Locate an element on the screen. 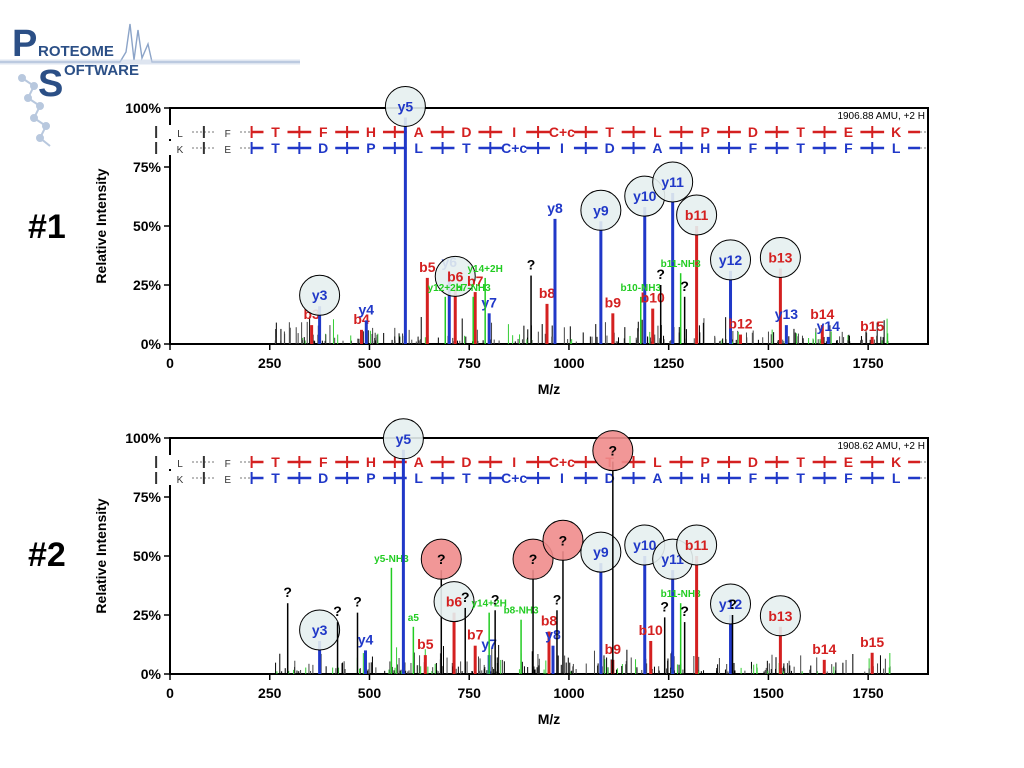  ladder-aa: A is located at coordinates (657, 478).